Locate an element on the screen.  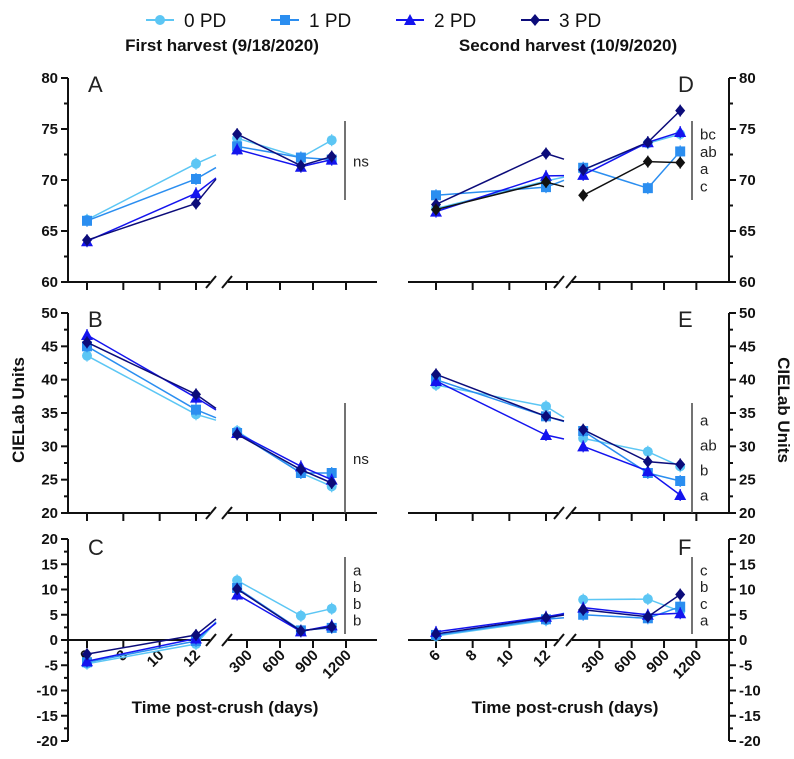
y-tick-label: 70 is located at coordinates (747, 180).